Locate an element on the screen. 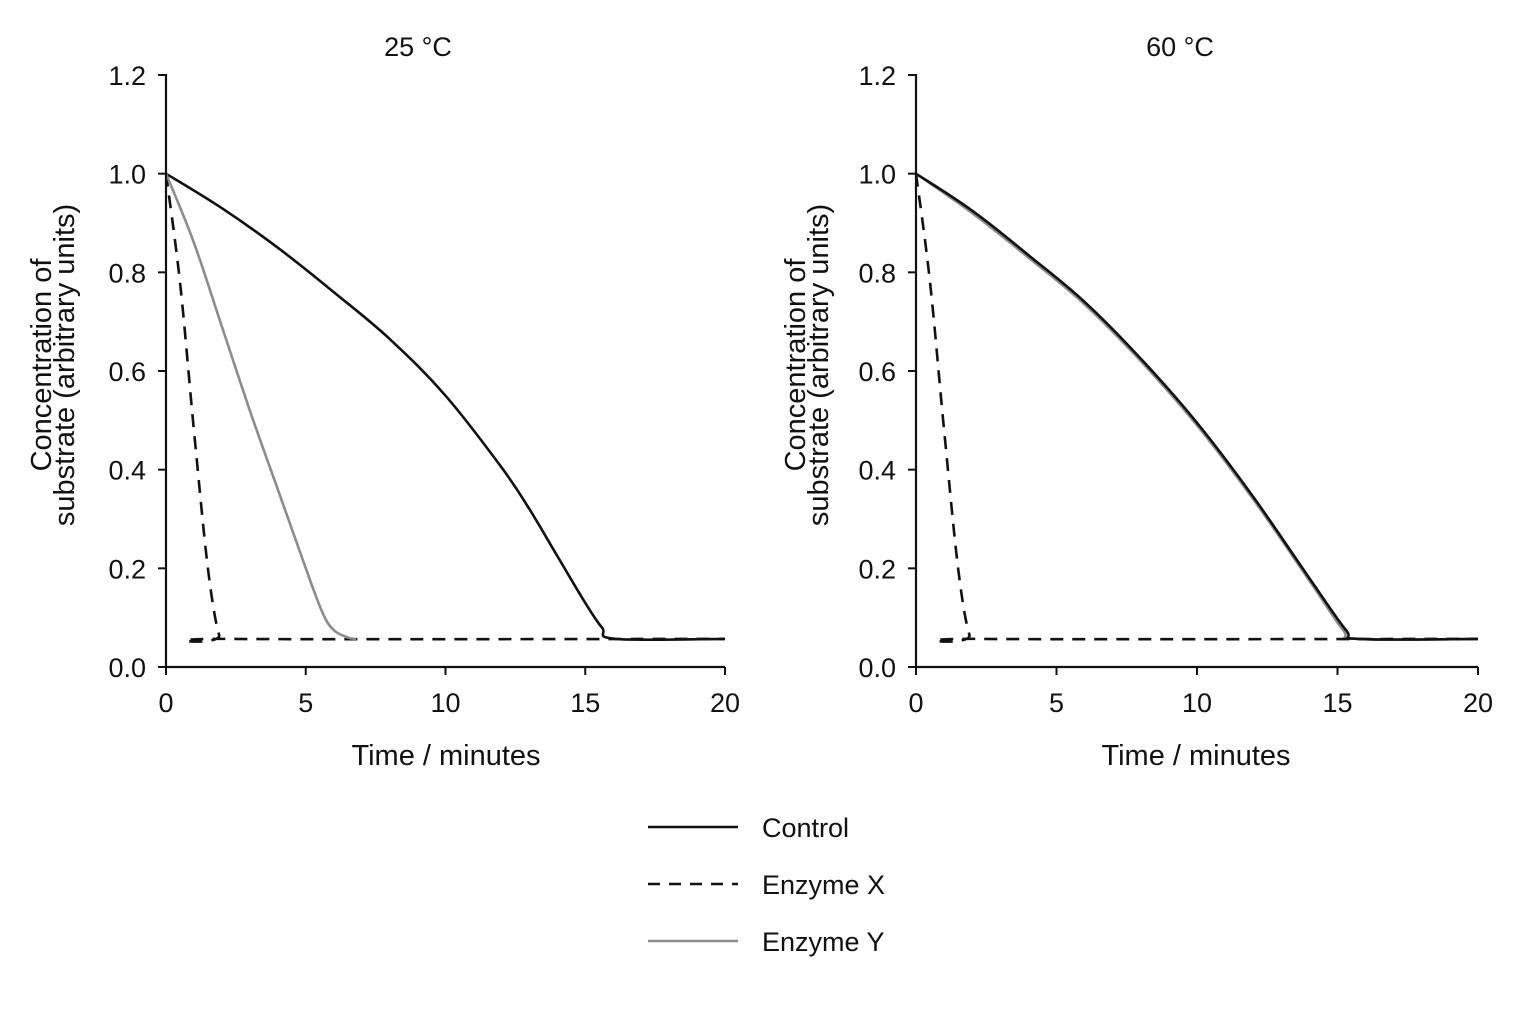 The image size is (1536, 1024). legend-item-enzyme-x: Enzyme X is located at coordinates (766, 885).